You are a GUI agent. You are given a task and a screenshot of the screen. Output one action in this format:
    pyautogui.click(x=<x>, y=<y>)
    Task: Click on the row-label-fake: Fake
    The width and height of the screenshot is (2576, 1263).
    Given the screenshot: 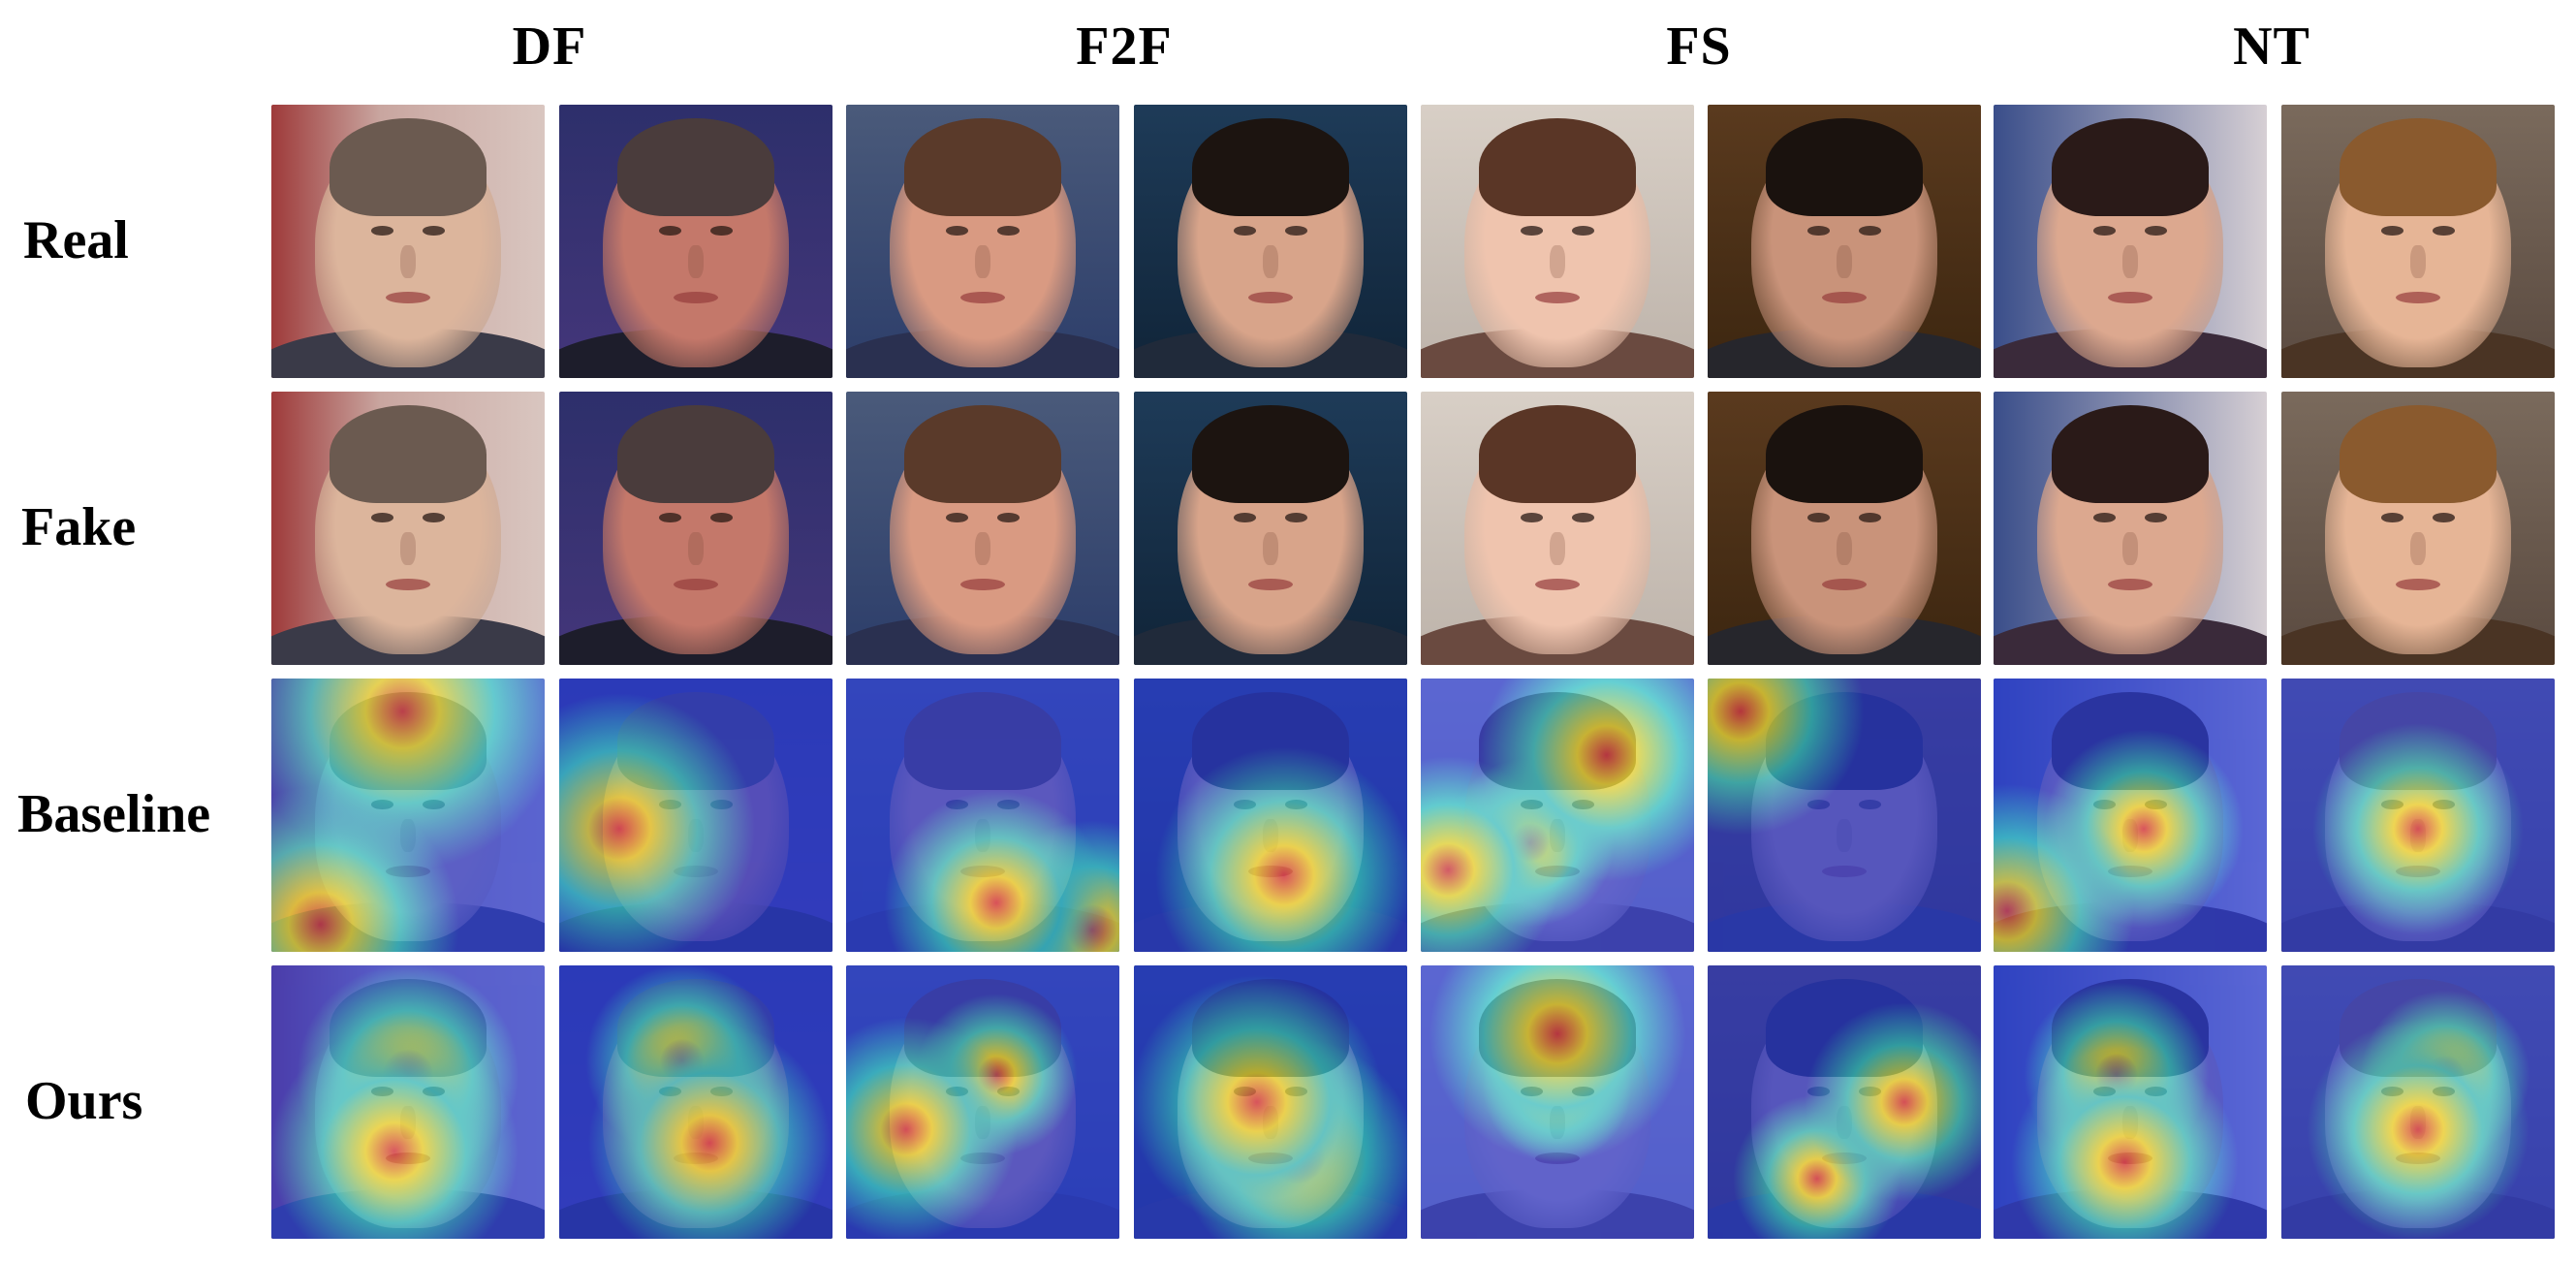 What is the action you would take?
    pyautogui.click(x=79, y=527)
    